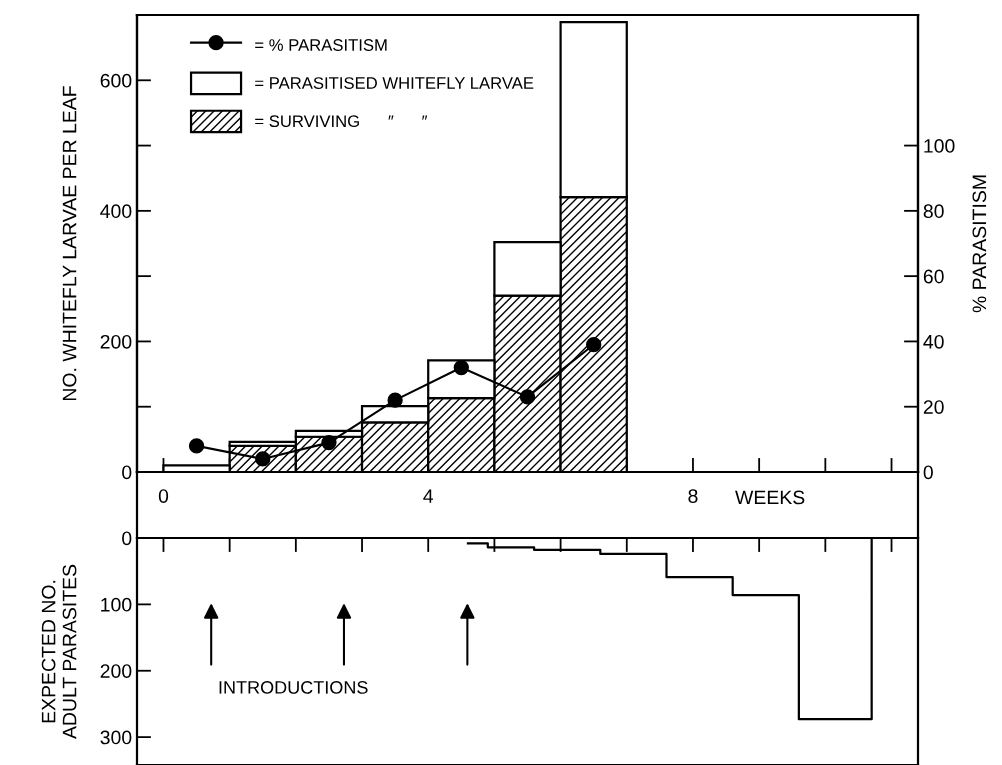 This screenshot has height=765, width=1002. I want to click on y2-tick-label: 20, so click(933, 407).